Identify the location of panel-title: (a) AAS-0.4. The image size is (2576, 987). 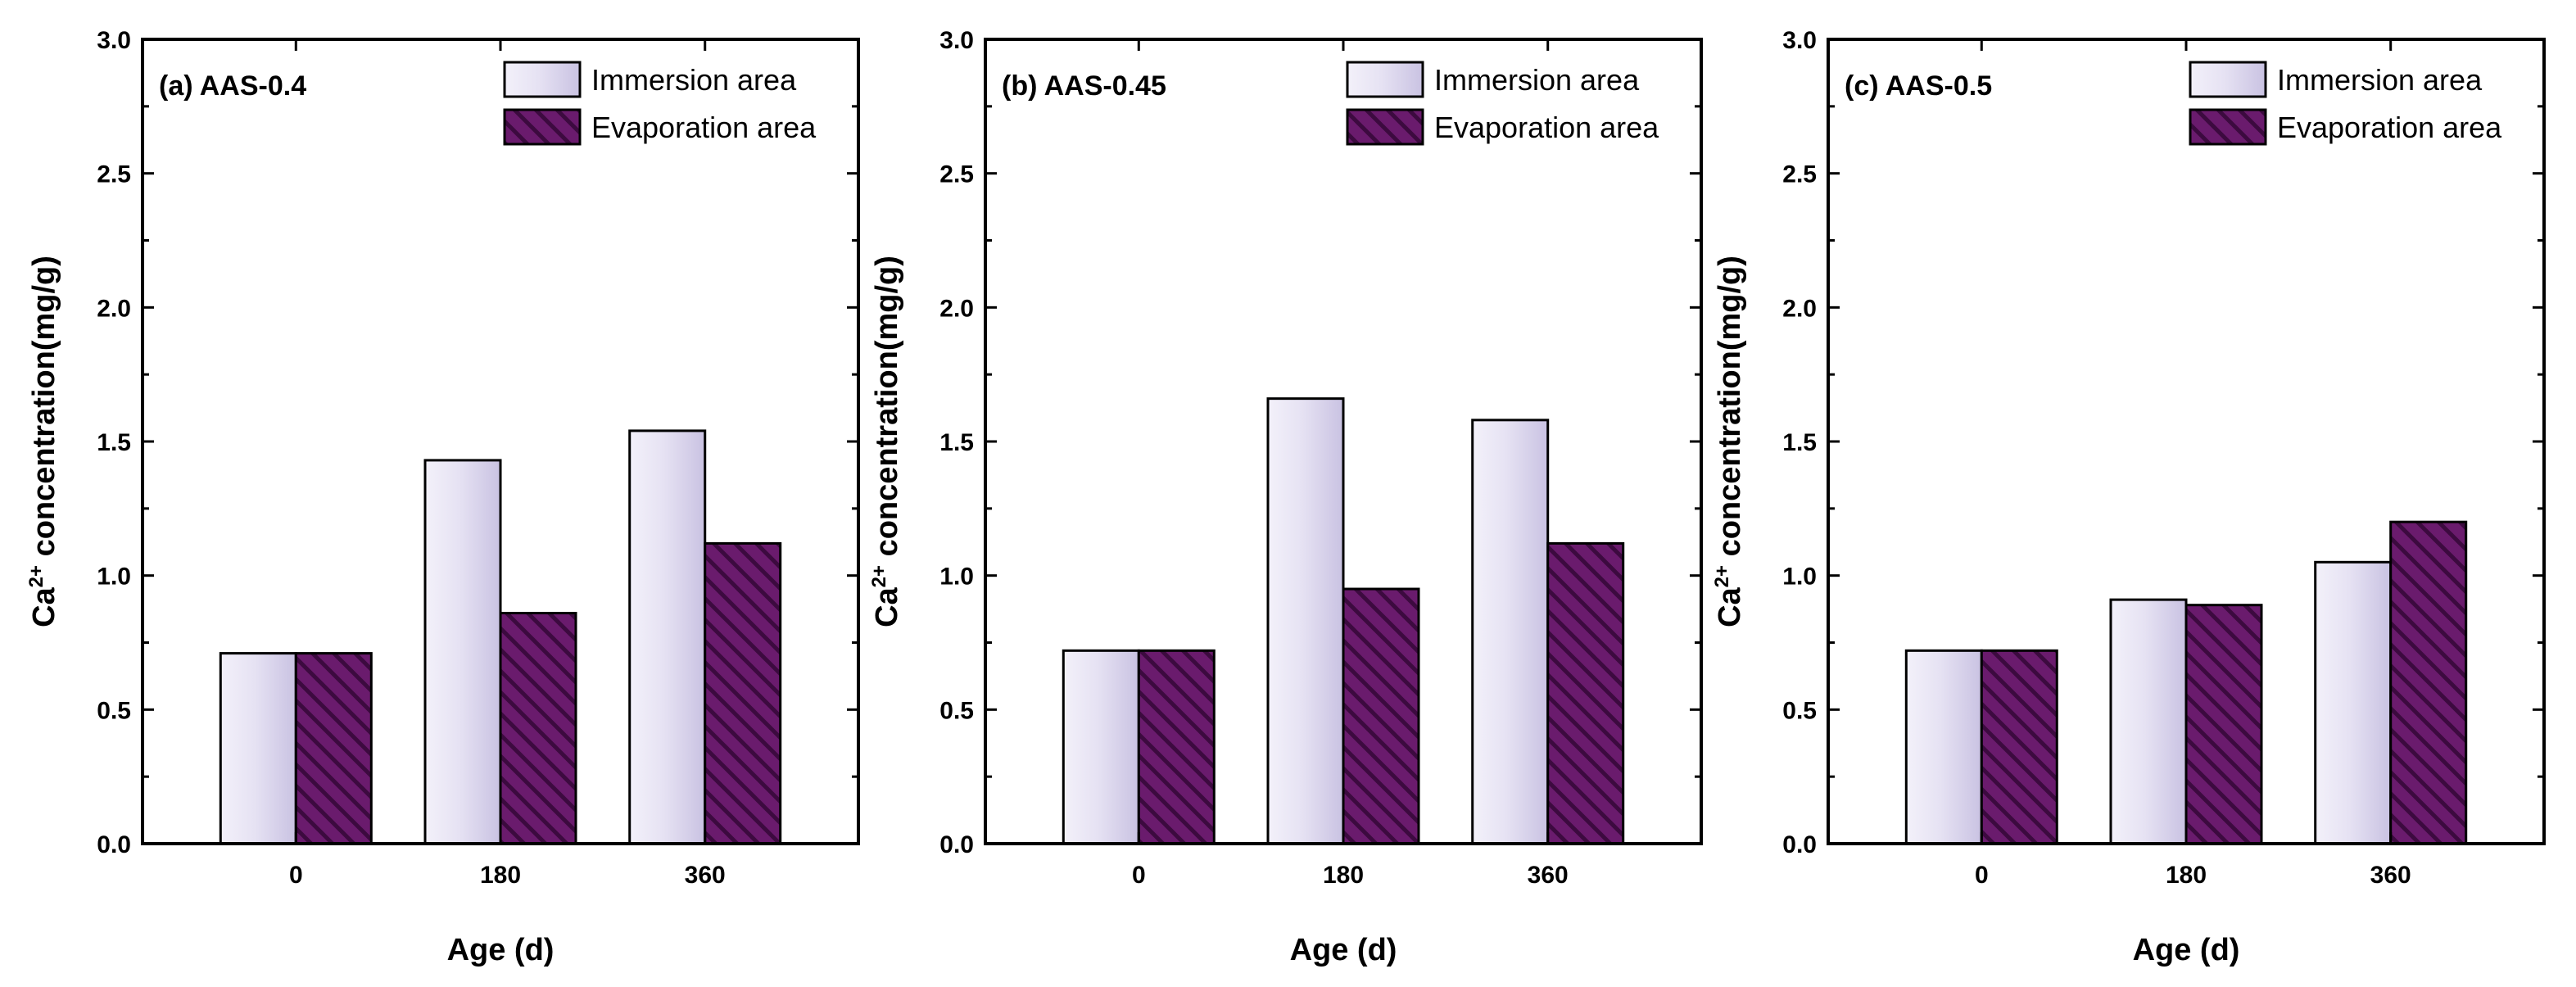
(232, 86).